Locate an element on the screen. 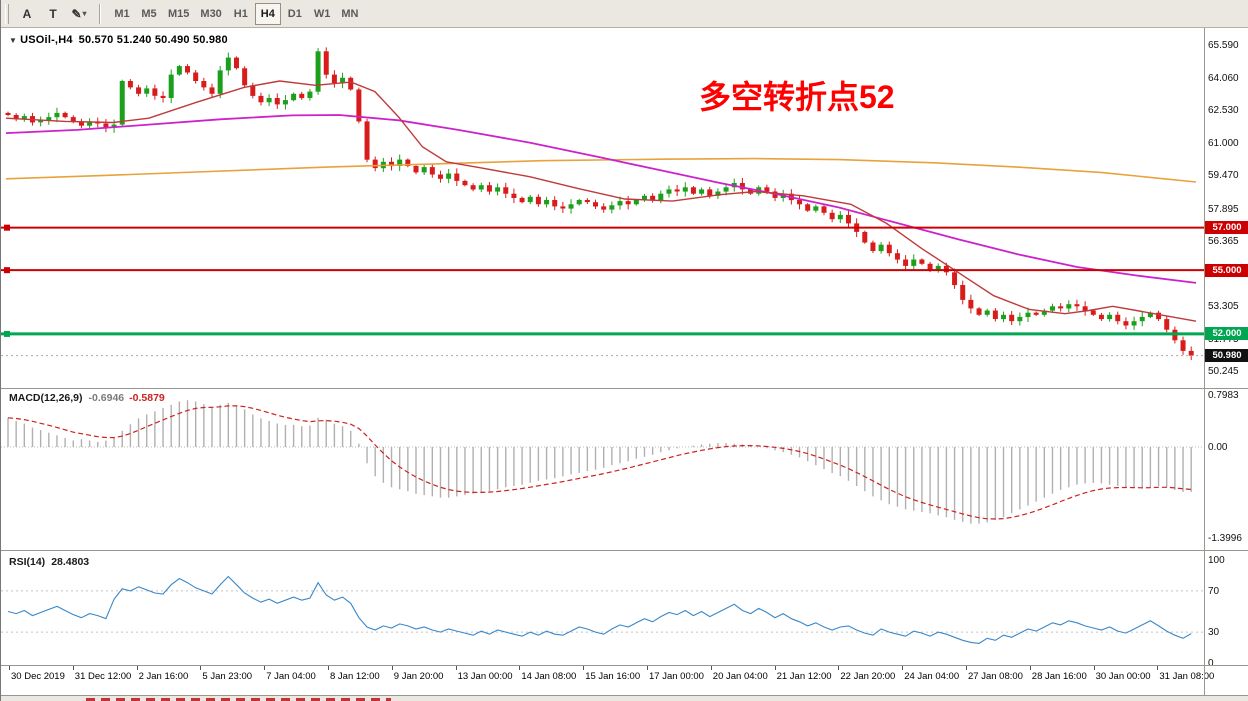 This screenshot has height=701, width=1248. time-axis-label: 22 Jan 20:00 is located at coordinates (868, 676).